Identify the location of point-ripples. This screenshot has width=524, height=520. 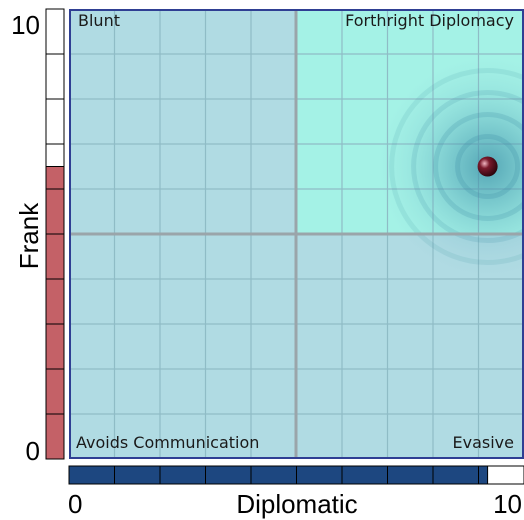
(456, 166).